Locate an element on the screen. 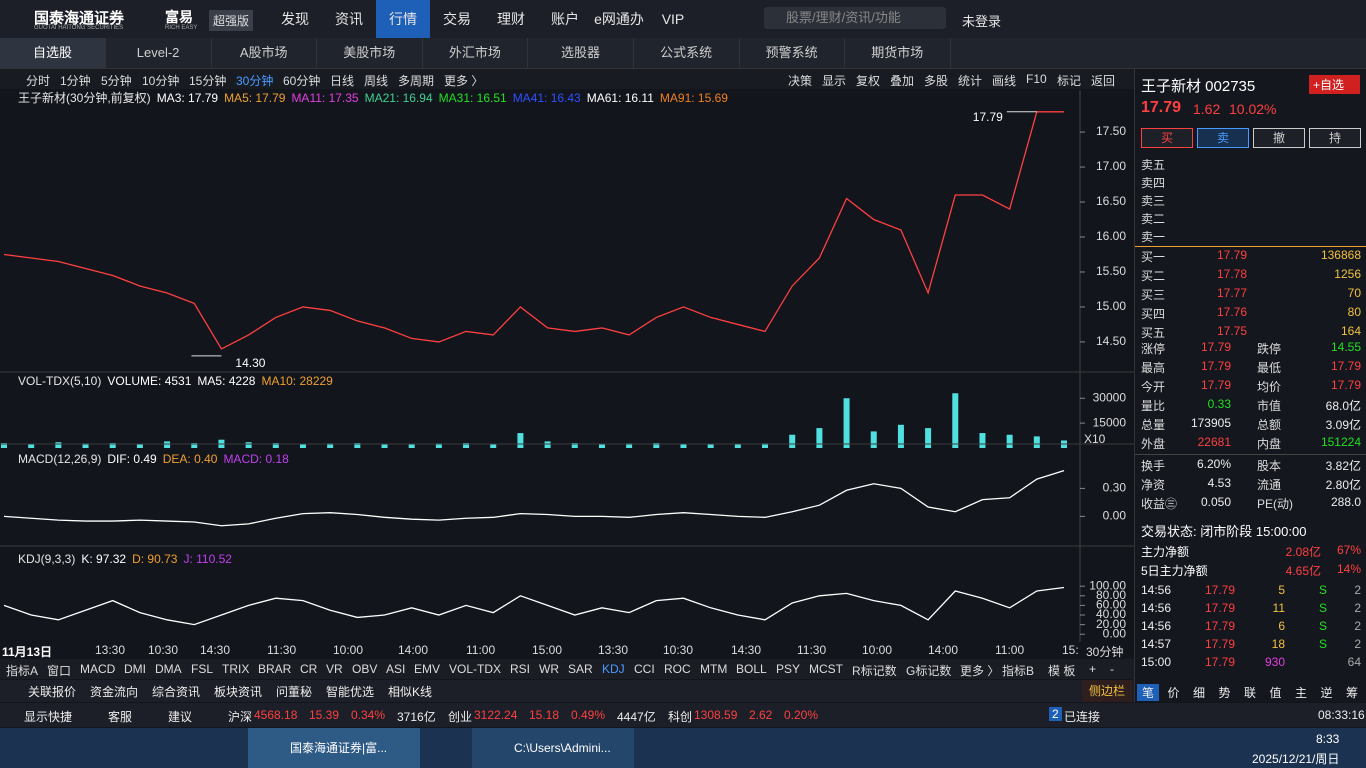  tool: 决策 is located at coordinates (800, 81).